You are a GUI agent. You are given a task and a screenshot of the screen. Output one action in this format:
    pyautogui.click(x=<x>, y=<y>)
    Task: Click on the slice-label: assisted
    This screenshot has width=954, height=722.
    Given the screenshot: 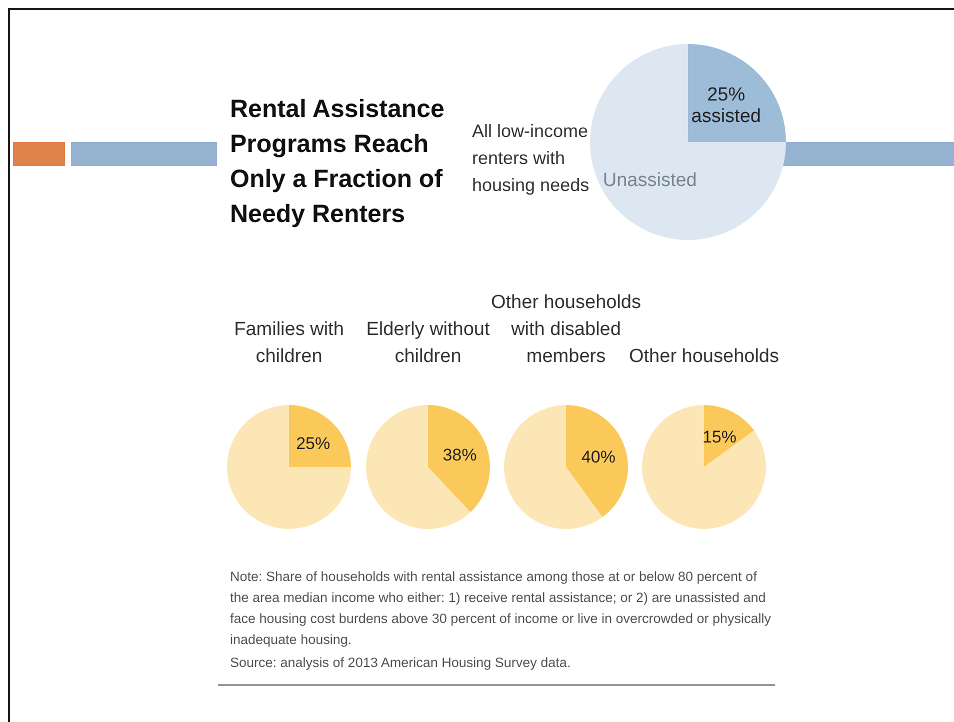 What is the action you would take?
    pyautogui.click(x=726, y=116)
    